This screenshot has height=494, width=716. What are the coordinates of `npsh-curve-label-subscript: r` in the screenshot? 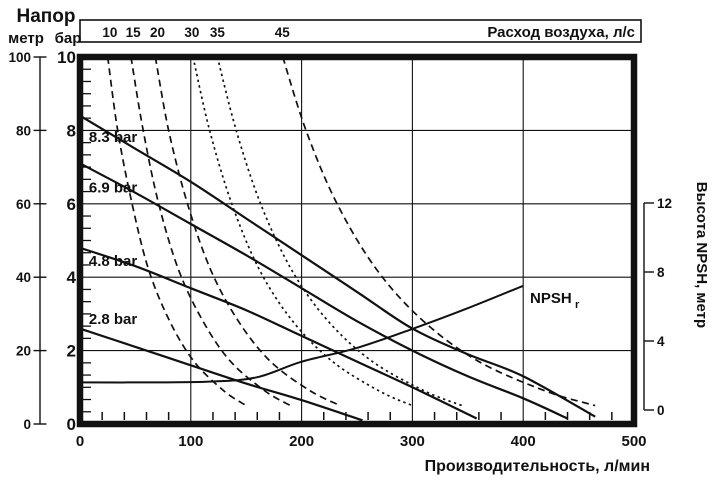 It's located at (577, 305).